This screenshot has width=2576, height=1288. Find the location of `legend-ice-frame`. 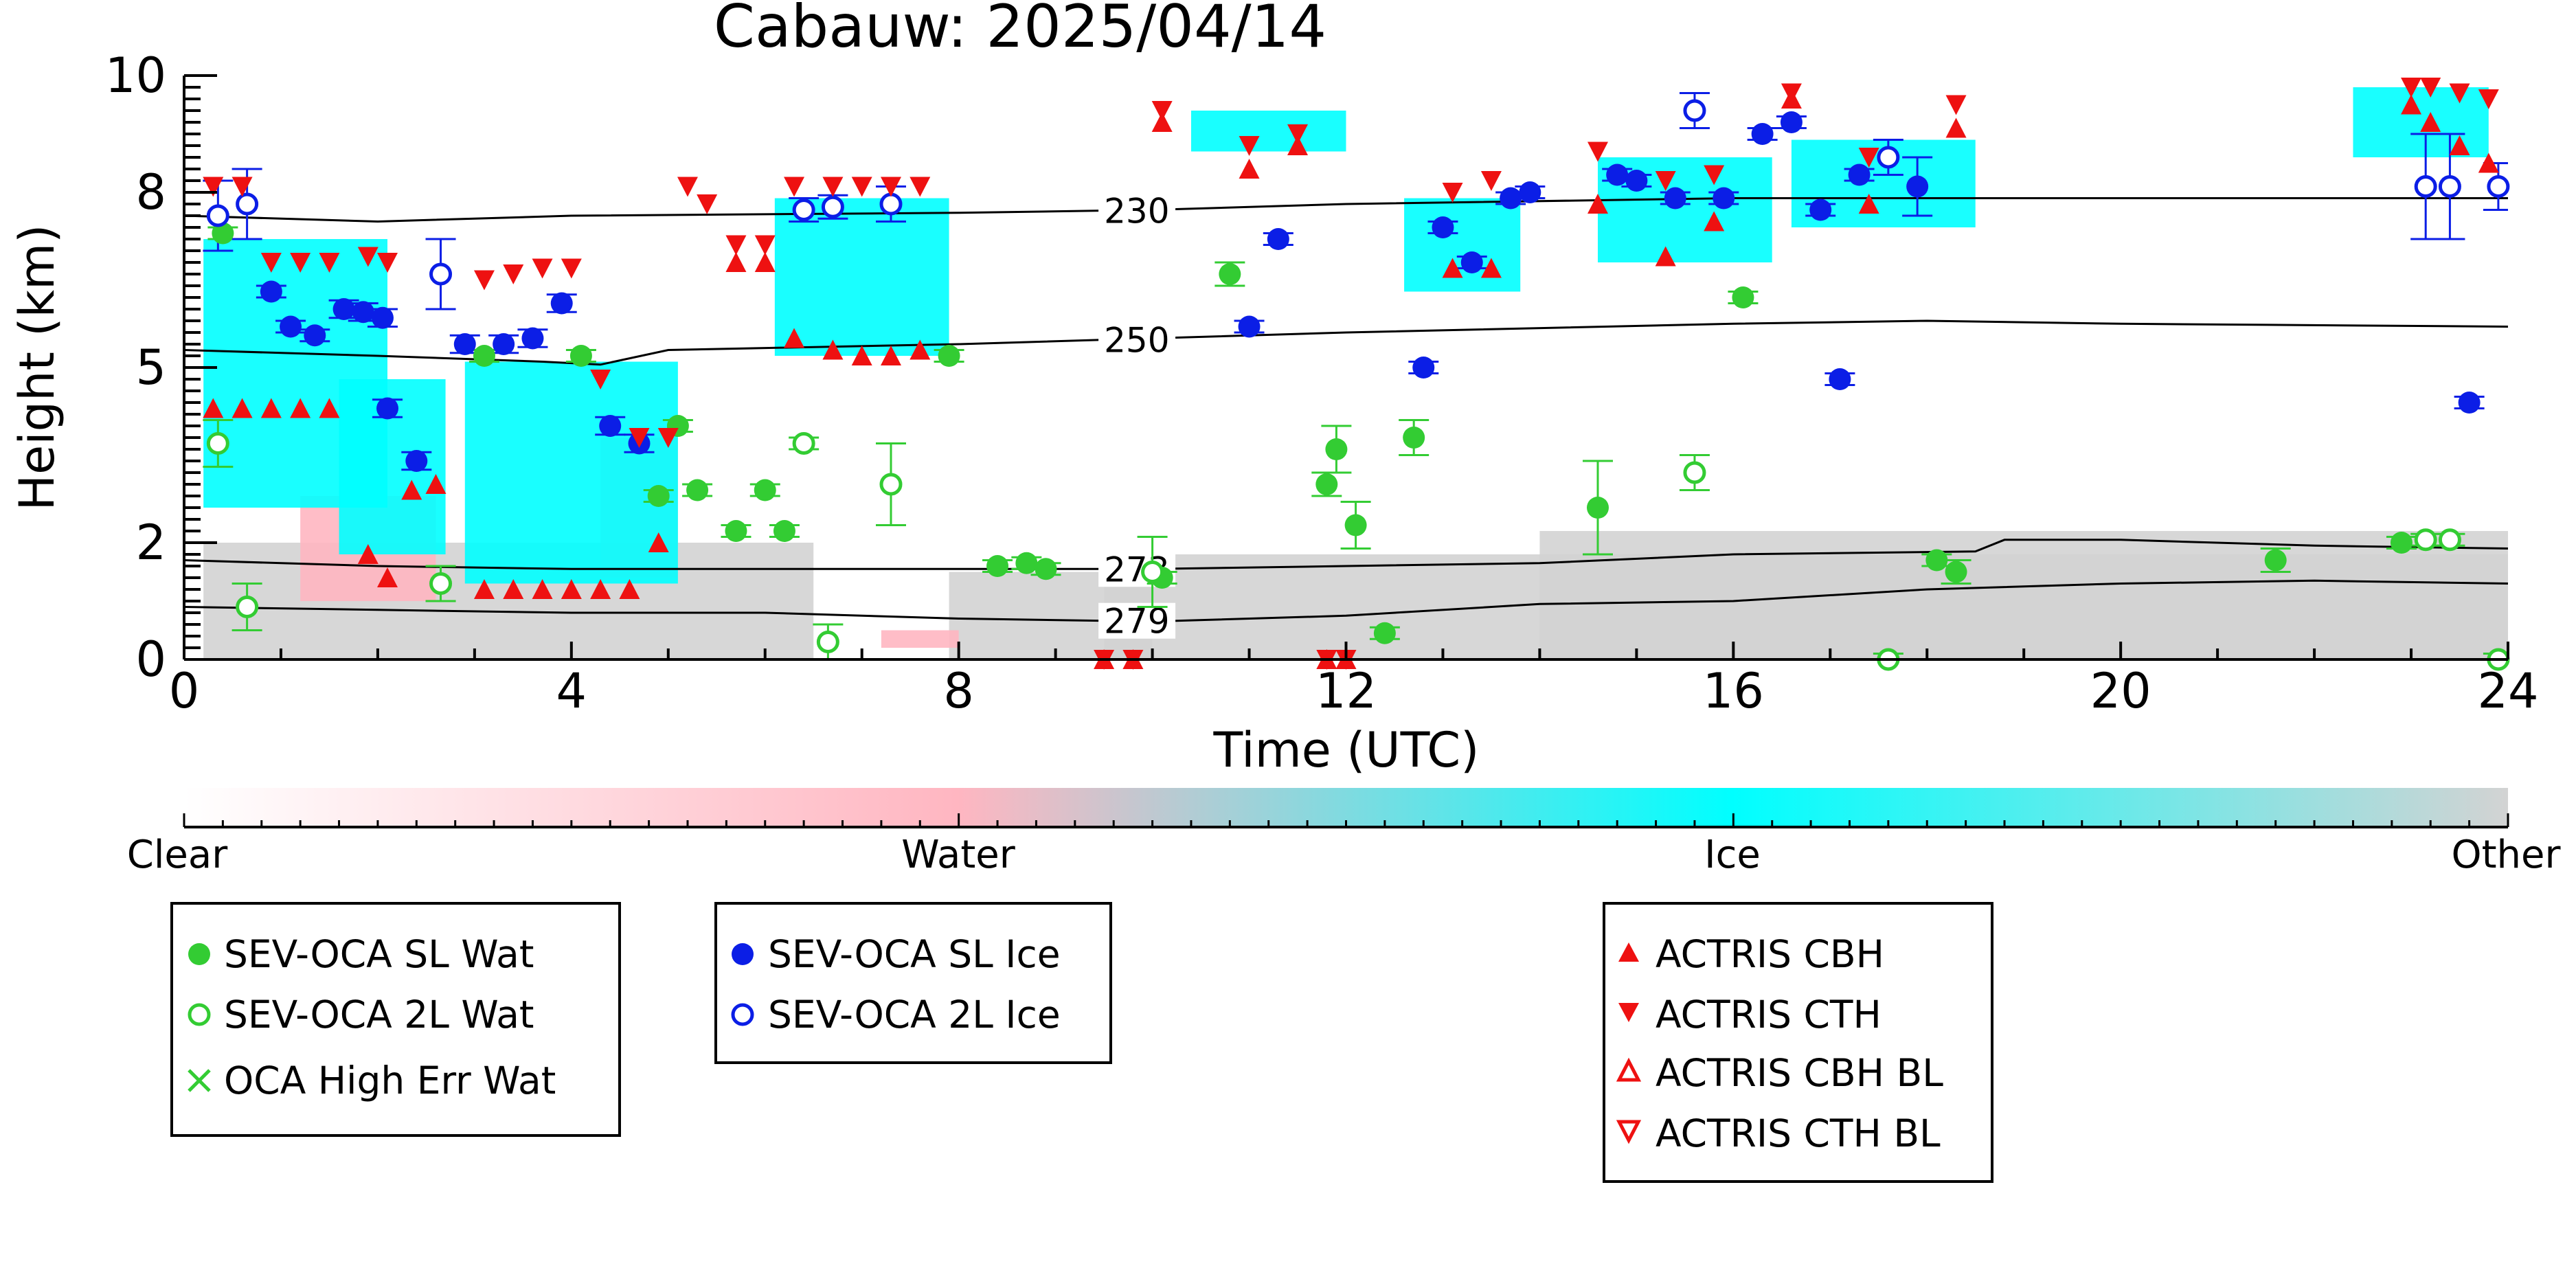

legend-ice-frame is located at coordinates (913, 983).